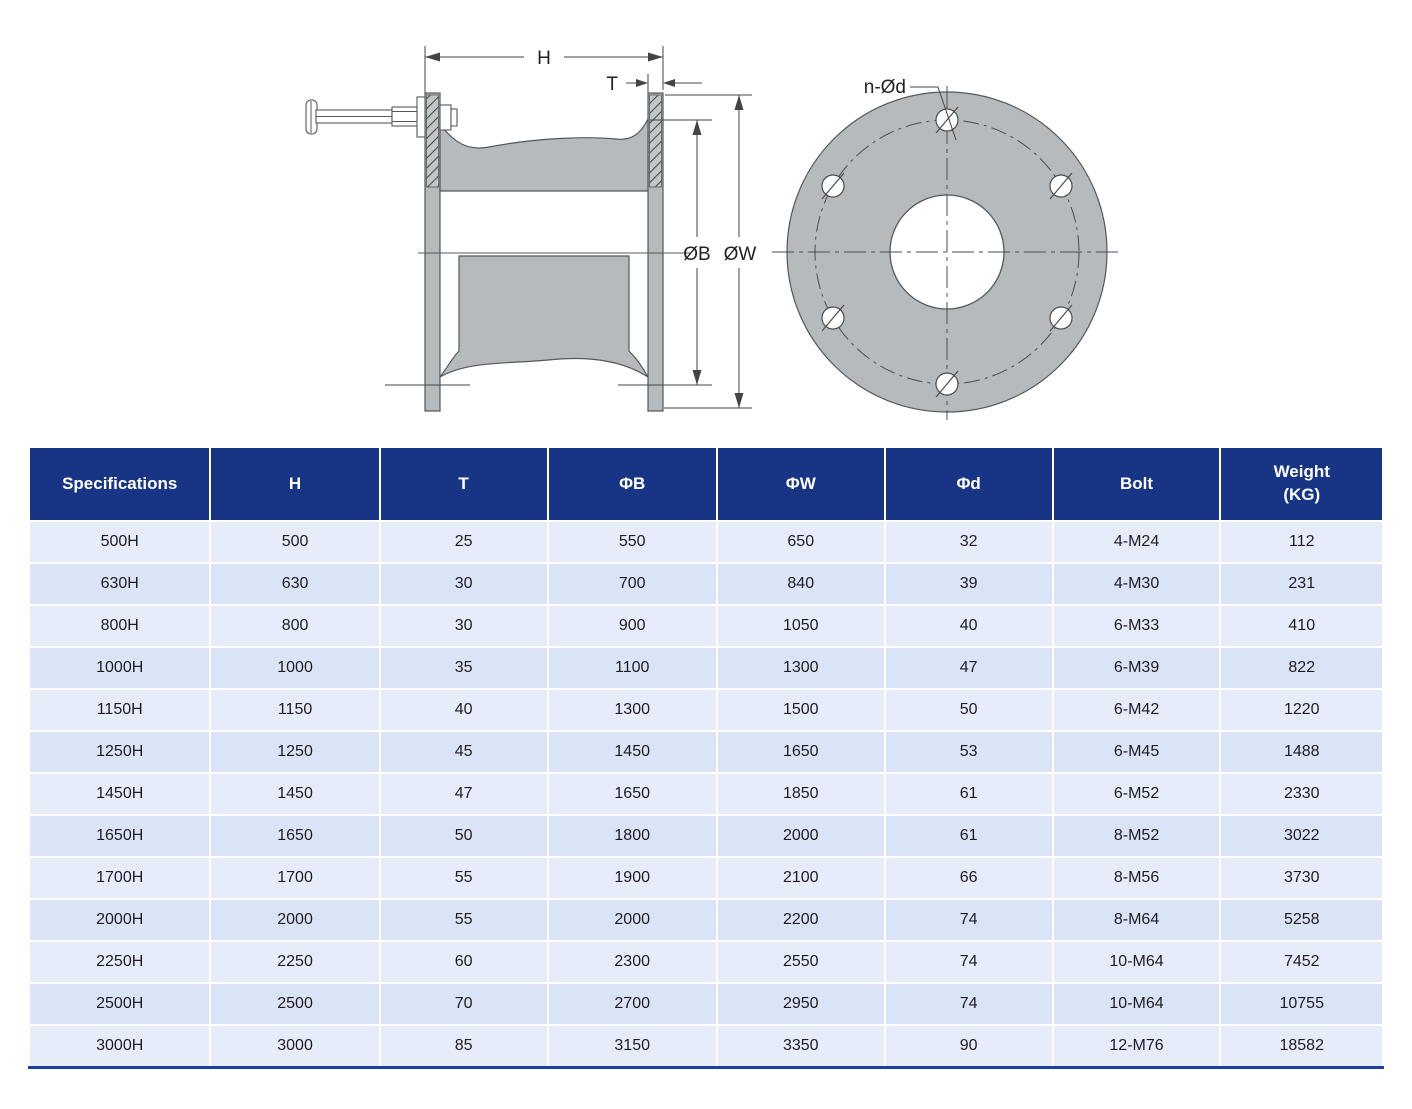 This screenshot has height=1109, width=1412. What do you see at coordinates (463, 1046) in the screenshot?
I see `table-cell: 85` at bounding box center [463, 1046].